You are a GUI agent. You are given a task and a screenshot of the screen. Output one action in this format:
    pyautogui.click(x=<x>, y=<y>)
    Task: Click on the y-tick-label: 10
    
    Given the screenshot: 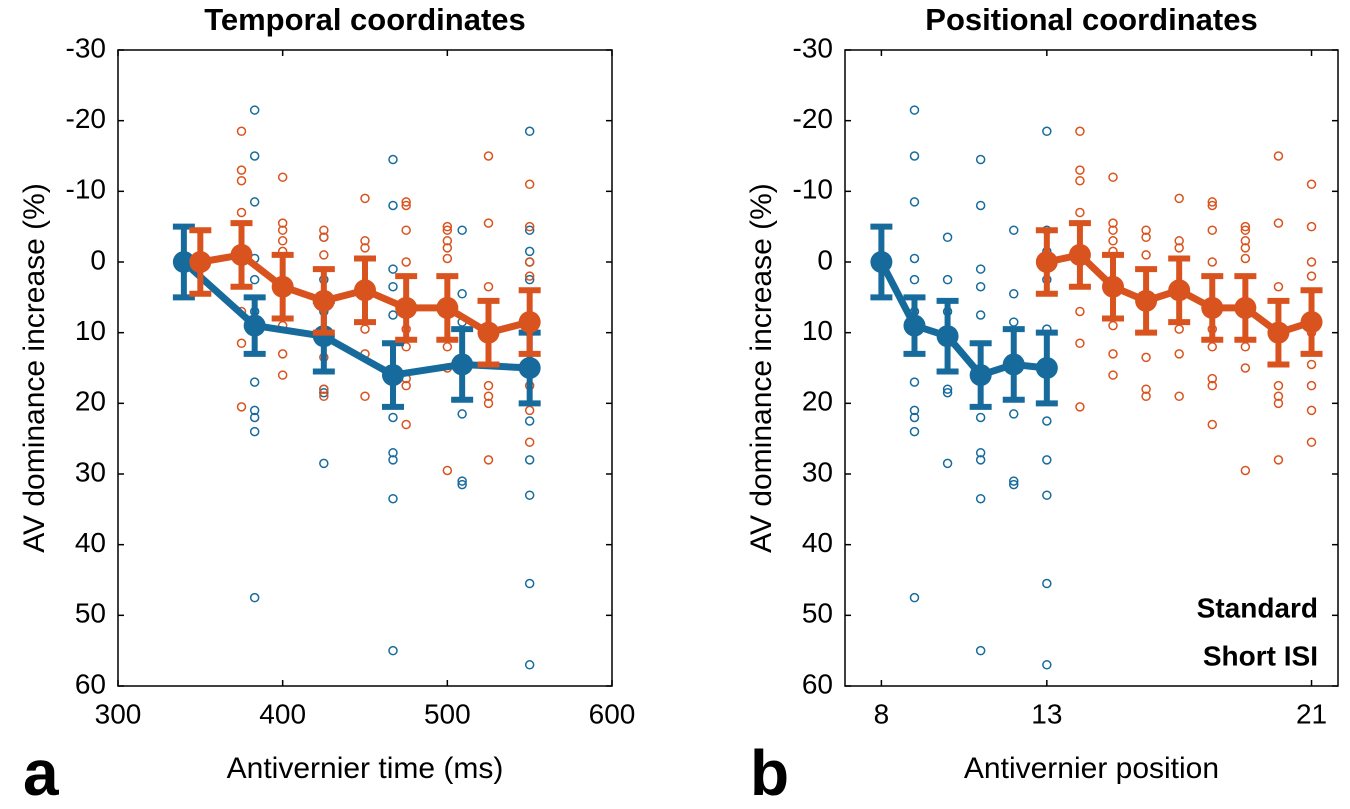 What is the action you would take?
    pyautogui.click(x=90, y=330)
    